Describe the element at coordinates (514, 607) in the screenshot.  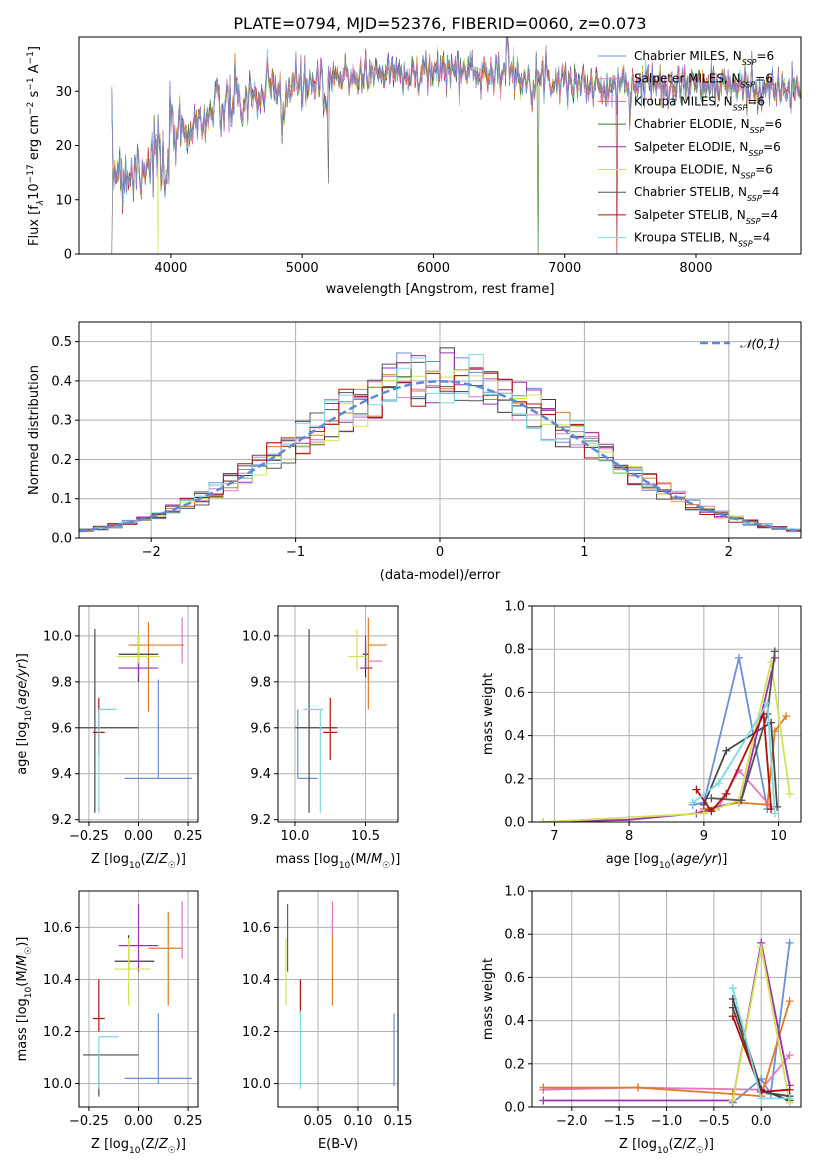
I see `y-tick-label: 1.0` at that location.